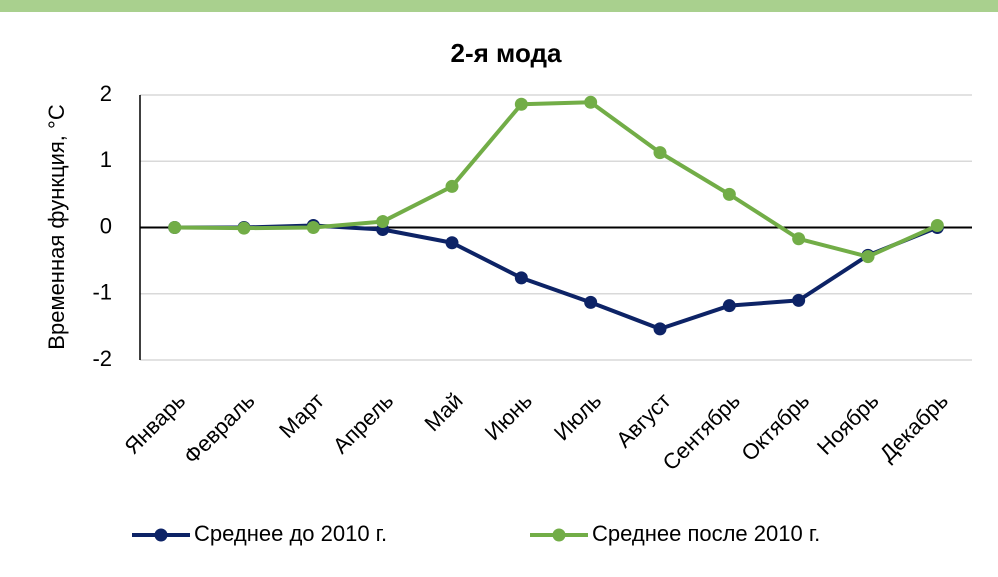 The width and height of the screenshot is (998, 577). Describe the element at coordinates (577, 416) in the screenshot. I see `x-tick-label: Июль` at that location.